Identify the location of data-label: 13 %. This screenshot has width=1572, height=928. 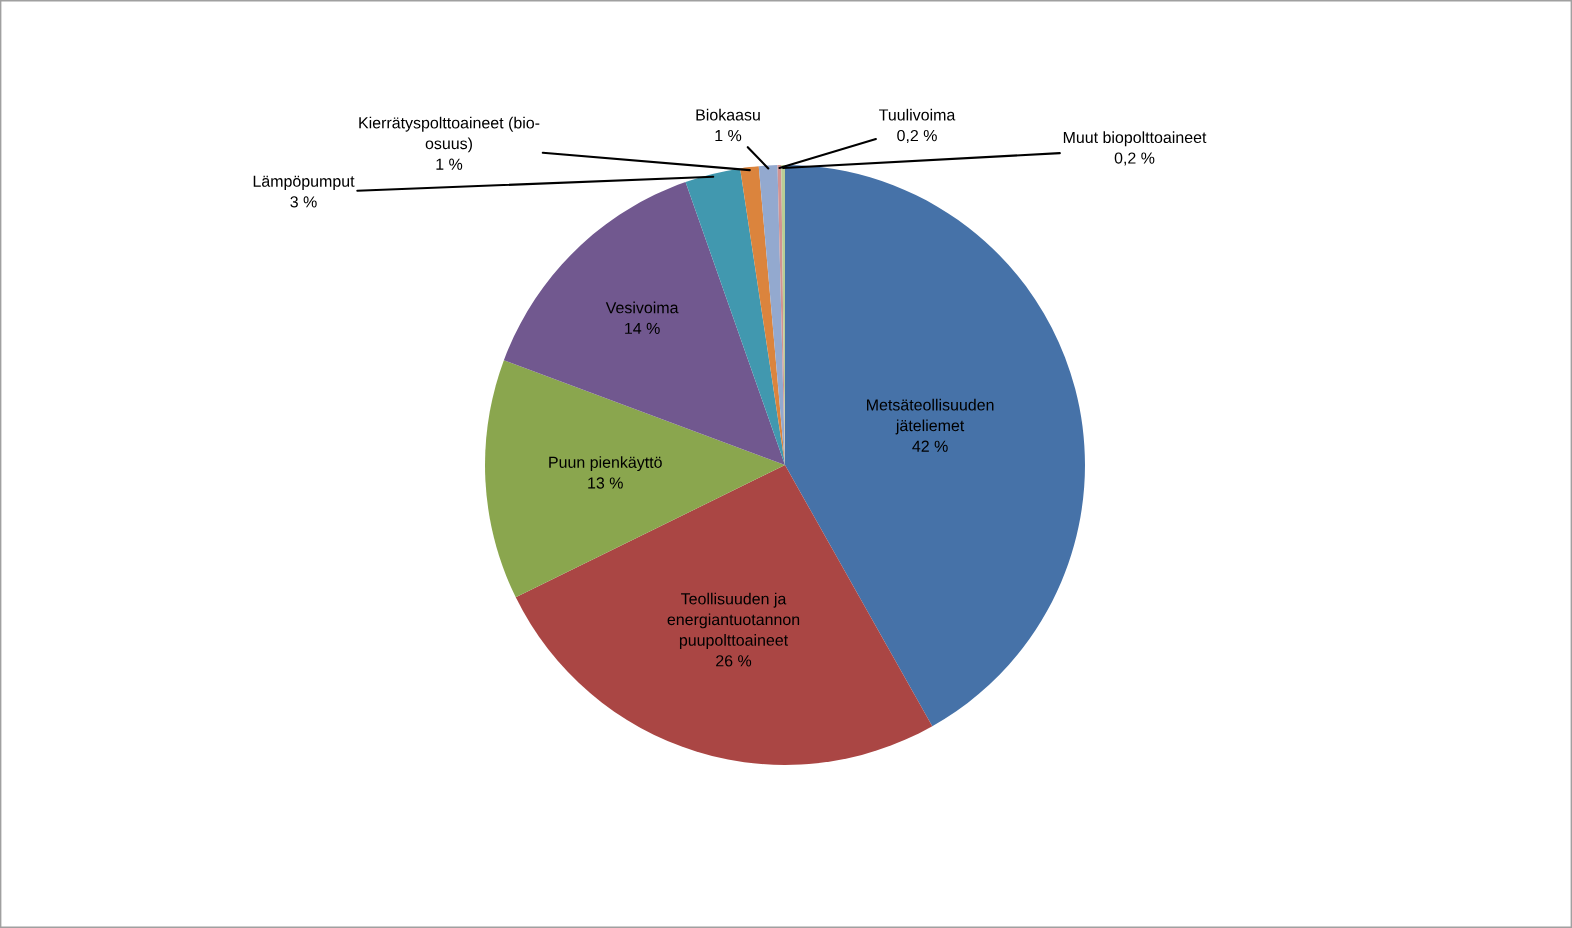
(605, 483).